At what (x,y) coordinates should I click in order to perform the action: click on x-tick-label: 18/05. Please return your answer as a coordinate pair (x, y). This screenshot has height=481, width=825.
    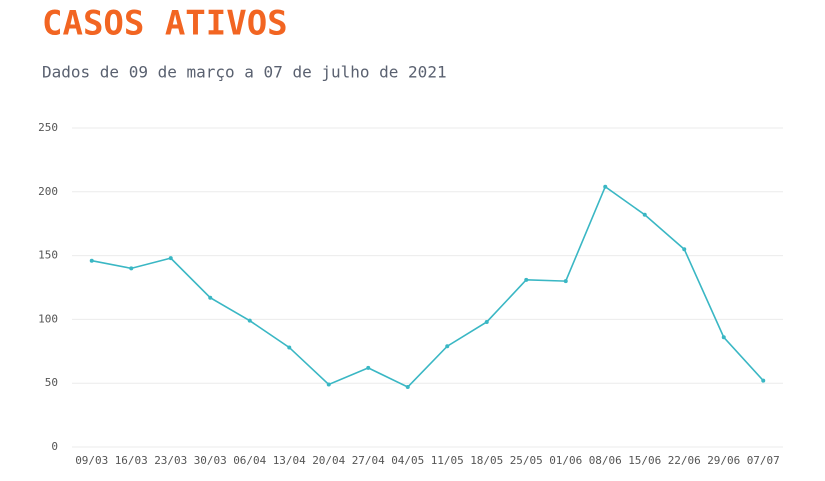
    Looking at the image, I should click on (486, 460).